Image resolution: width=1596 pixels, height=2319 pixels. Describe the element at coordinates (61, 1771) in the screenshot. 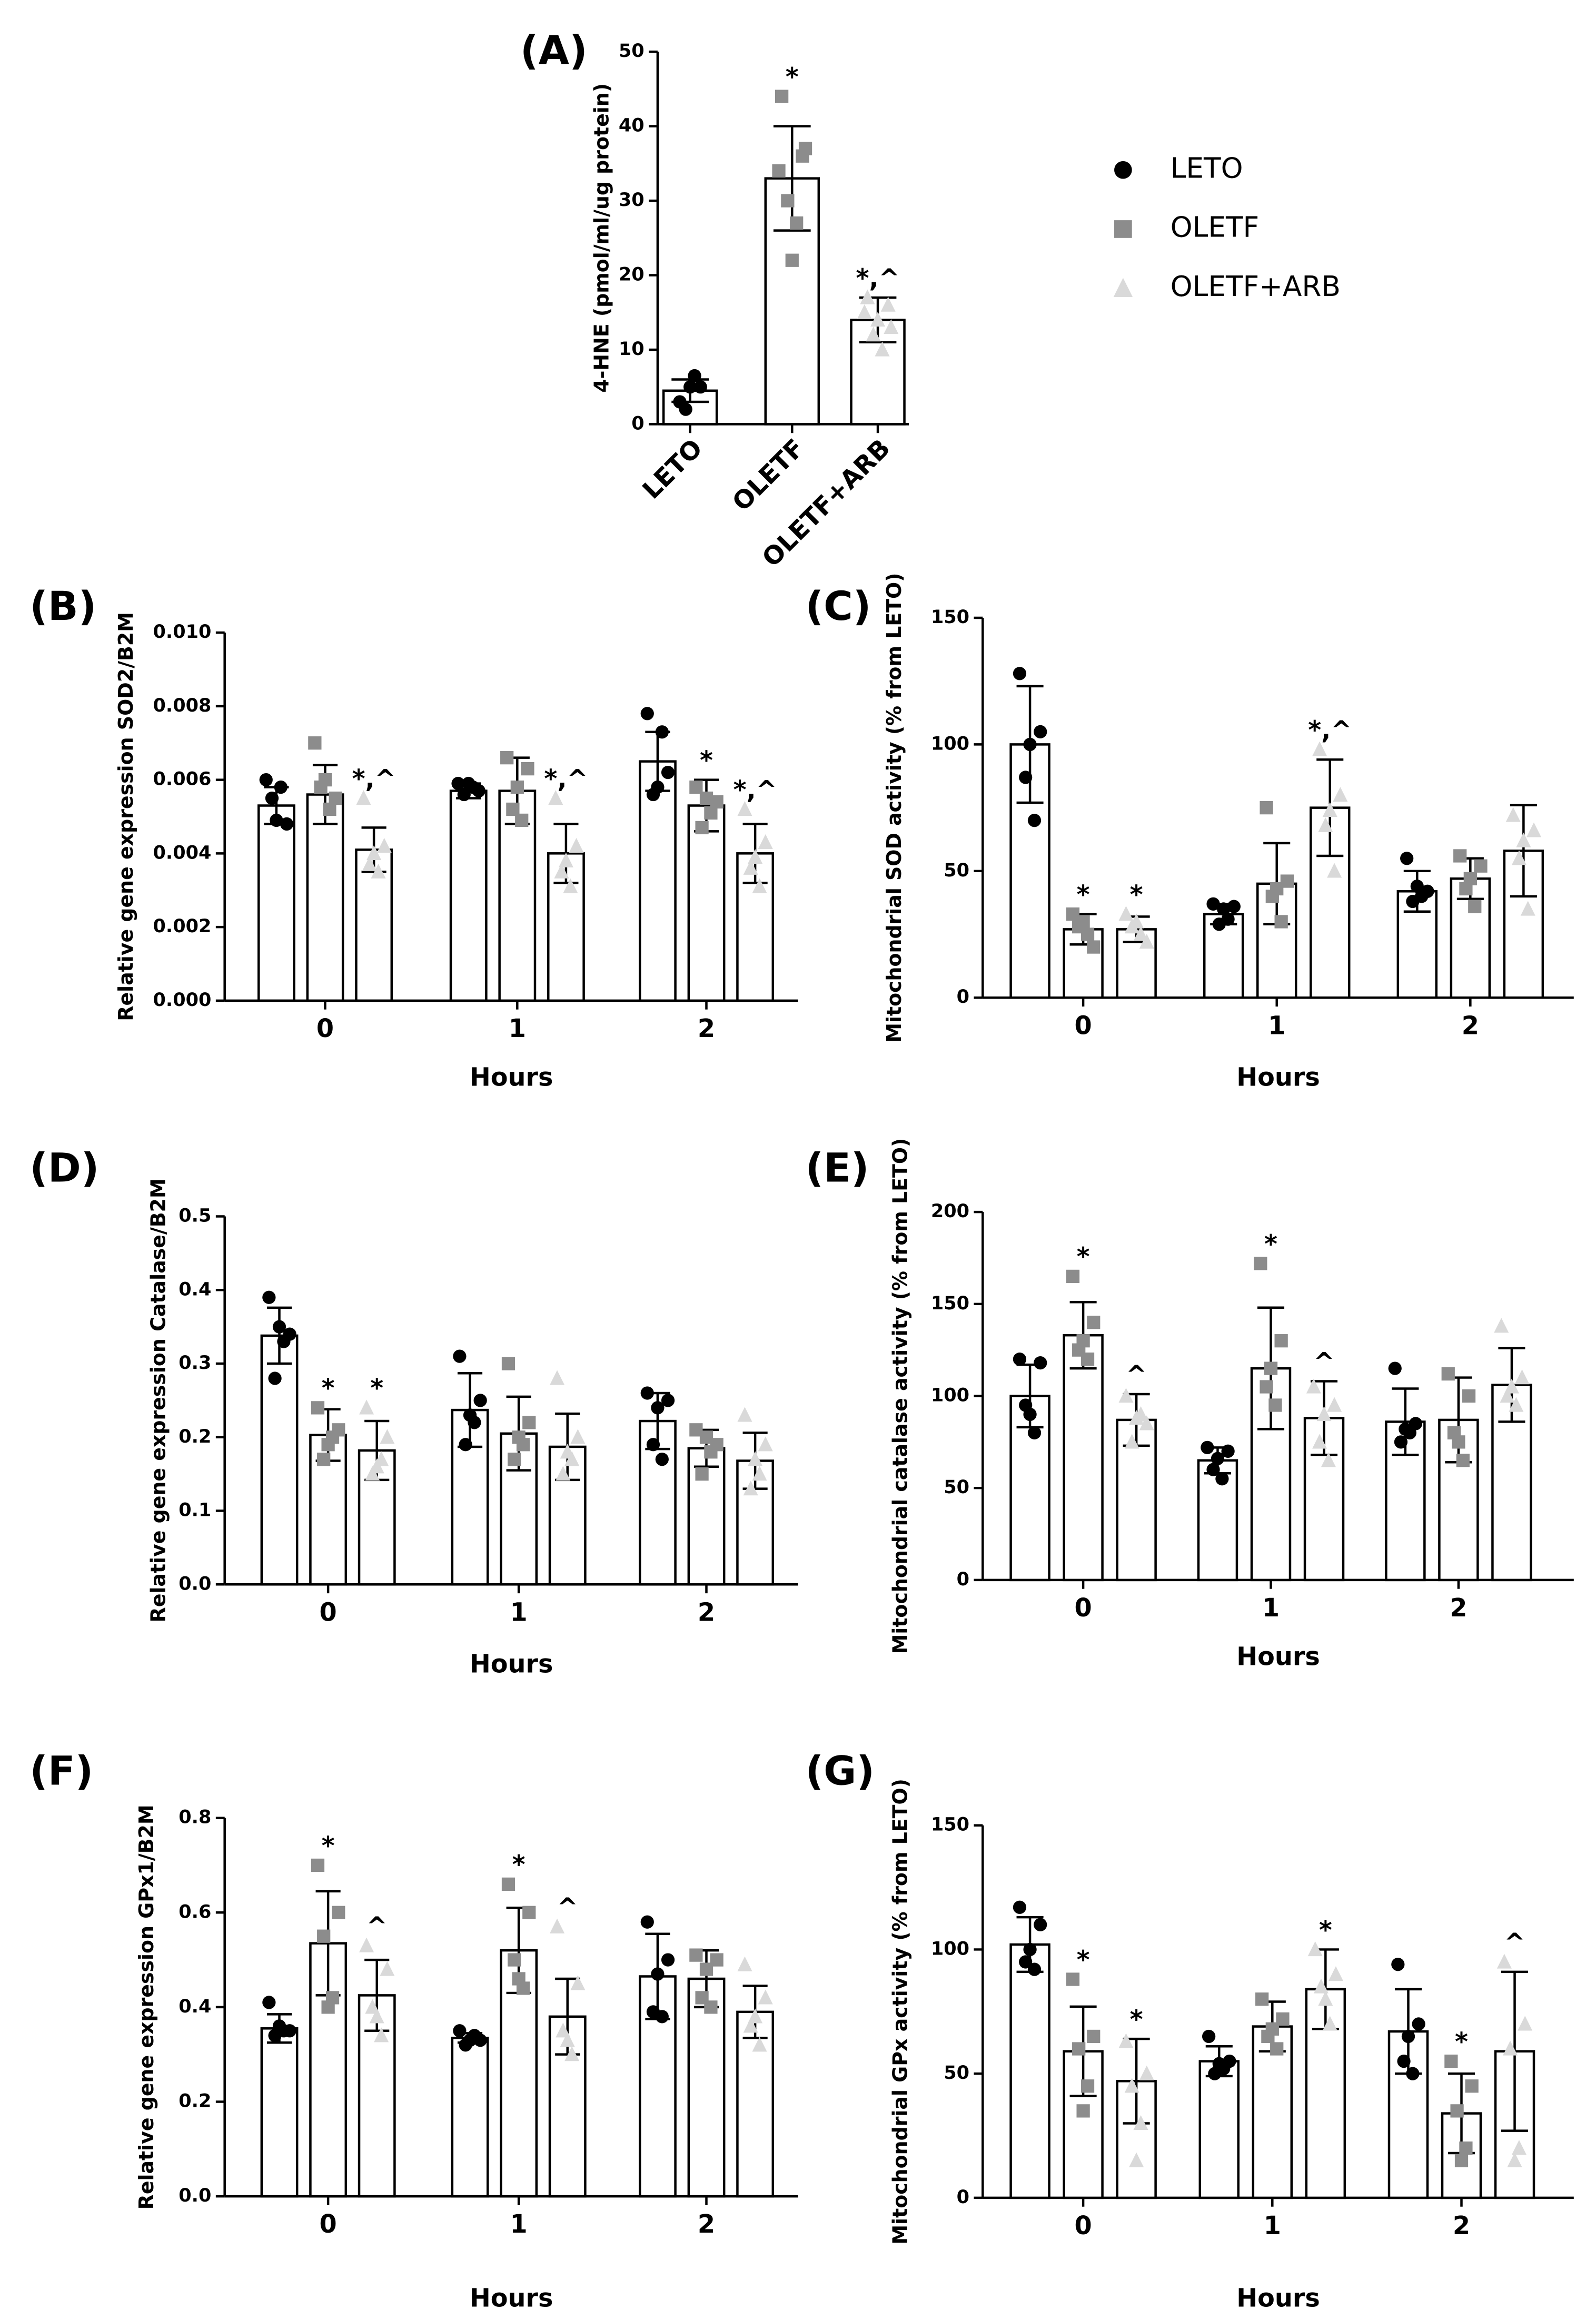

I see `panel-label: (F)` at that location.